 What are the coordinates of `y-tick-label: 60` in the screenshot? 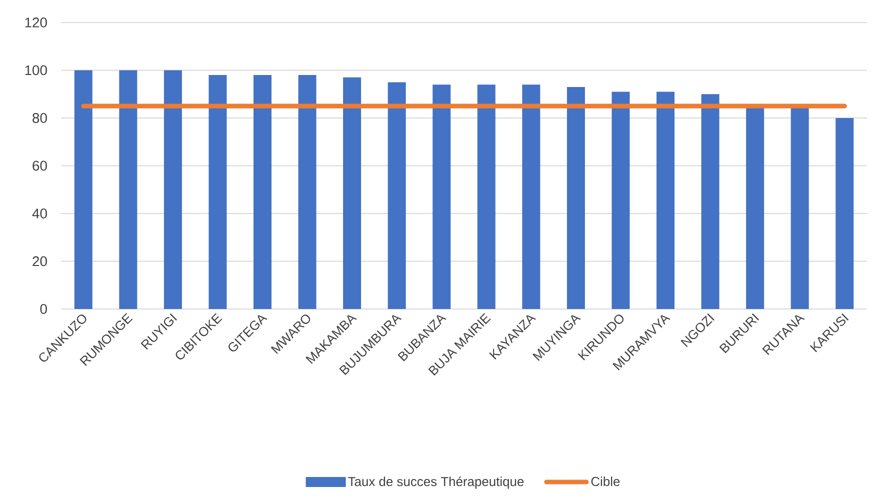 It's located at (39, 165).